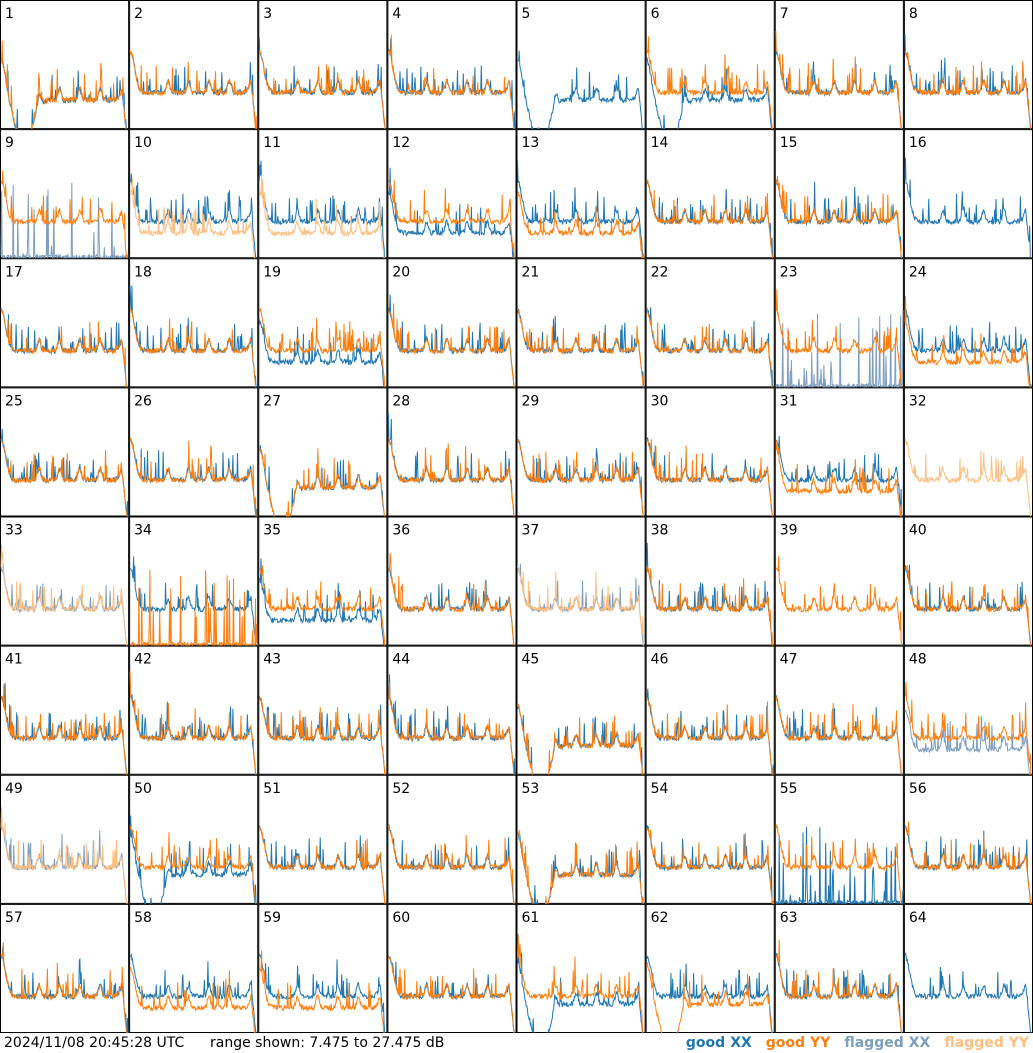 The width and height of the screenshot is (1033, 1053). I want to click on panel-2: 2, so click(194, 66).